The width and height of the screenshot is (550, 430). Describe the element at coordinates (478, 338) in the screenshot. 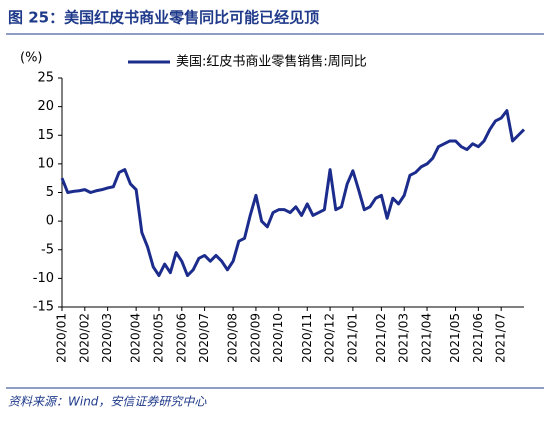

I see `x-tick-label: 2021/06` at that location.